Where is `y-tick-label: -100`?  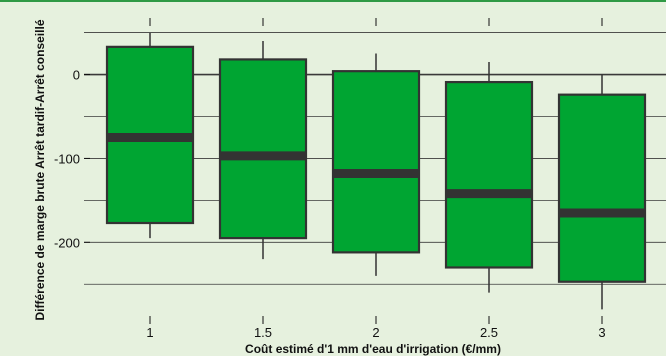 y-tick-label: -100 is located at coordinates (67, 158).